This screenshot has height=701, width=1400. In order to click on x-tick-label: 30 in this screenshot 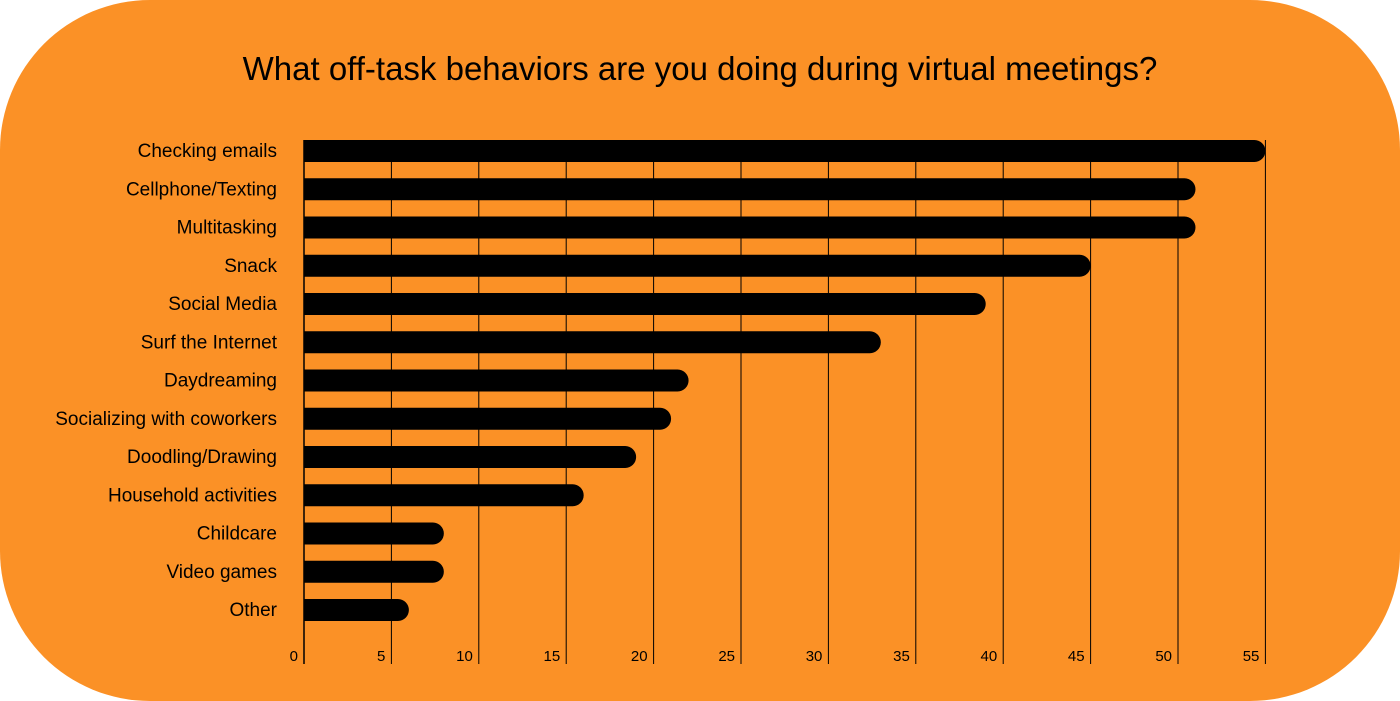, I will do `click(814, 656)`.